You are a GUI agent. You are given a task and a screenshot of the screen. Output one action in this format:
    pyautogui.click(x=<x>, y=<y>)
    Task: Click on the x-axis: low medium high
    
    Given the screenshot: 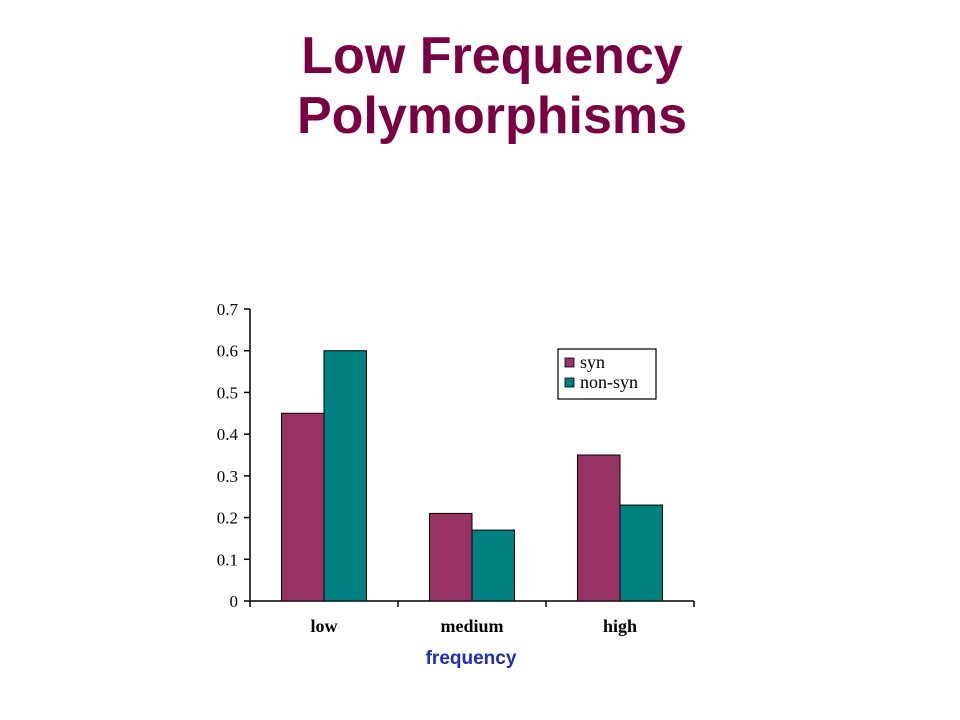 What is the action you would take?
    pyautogui.click(x=472, y=618)
    